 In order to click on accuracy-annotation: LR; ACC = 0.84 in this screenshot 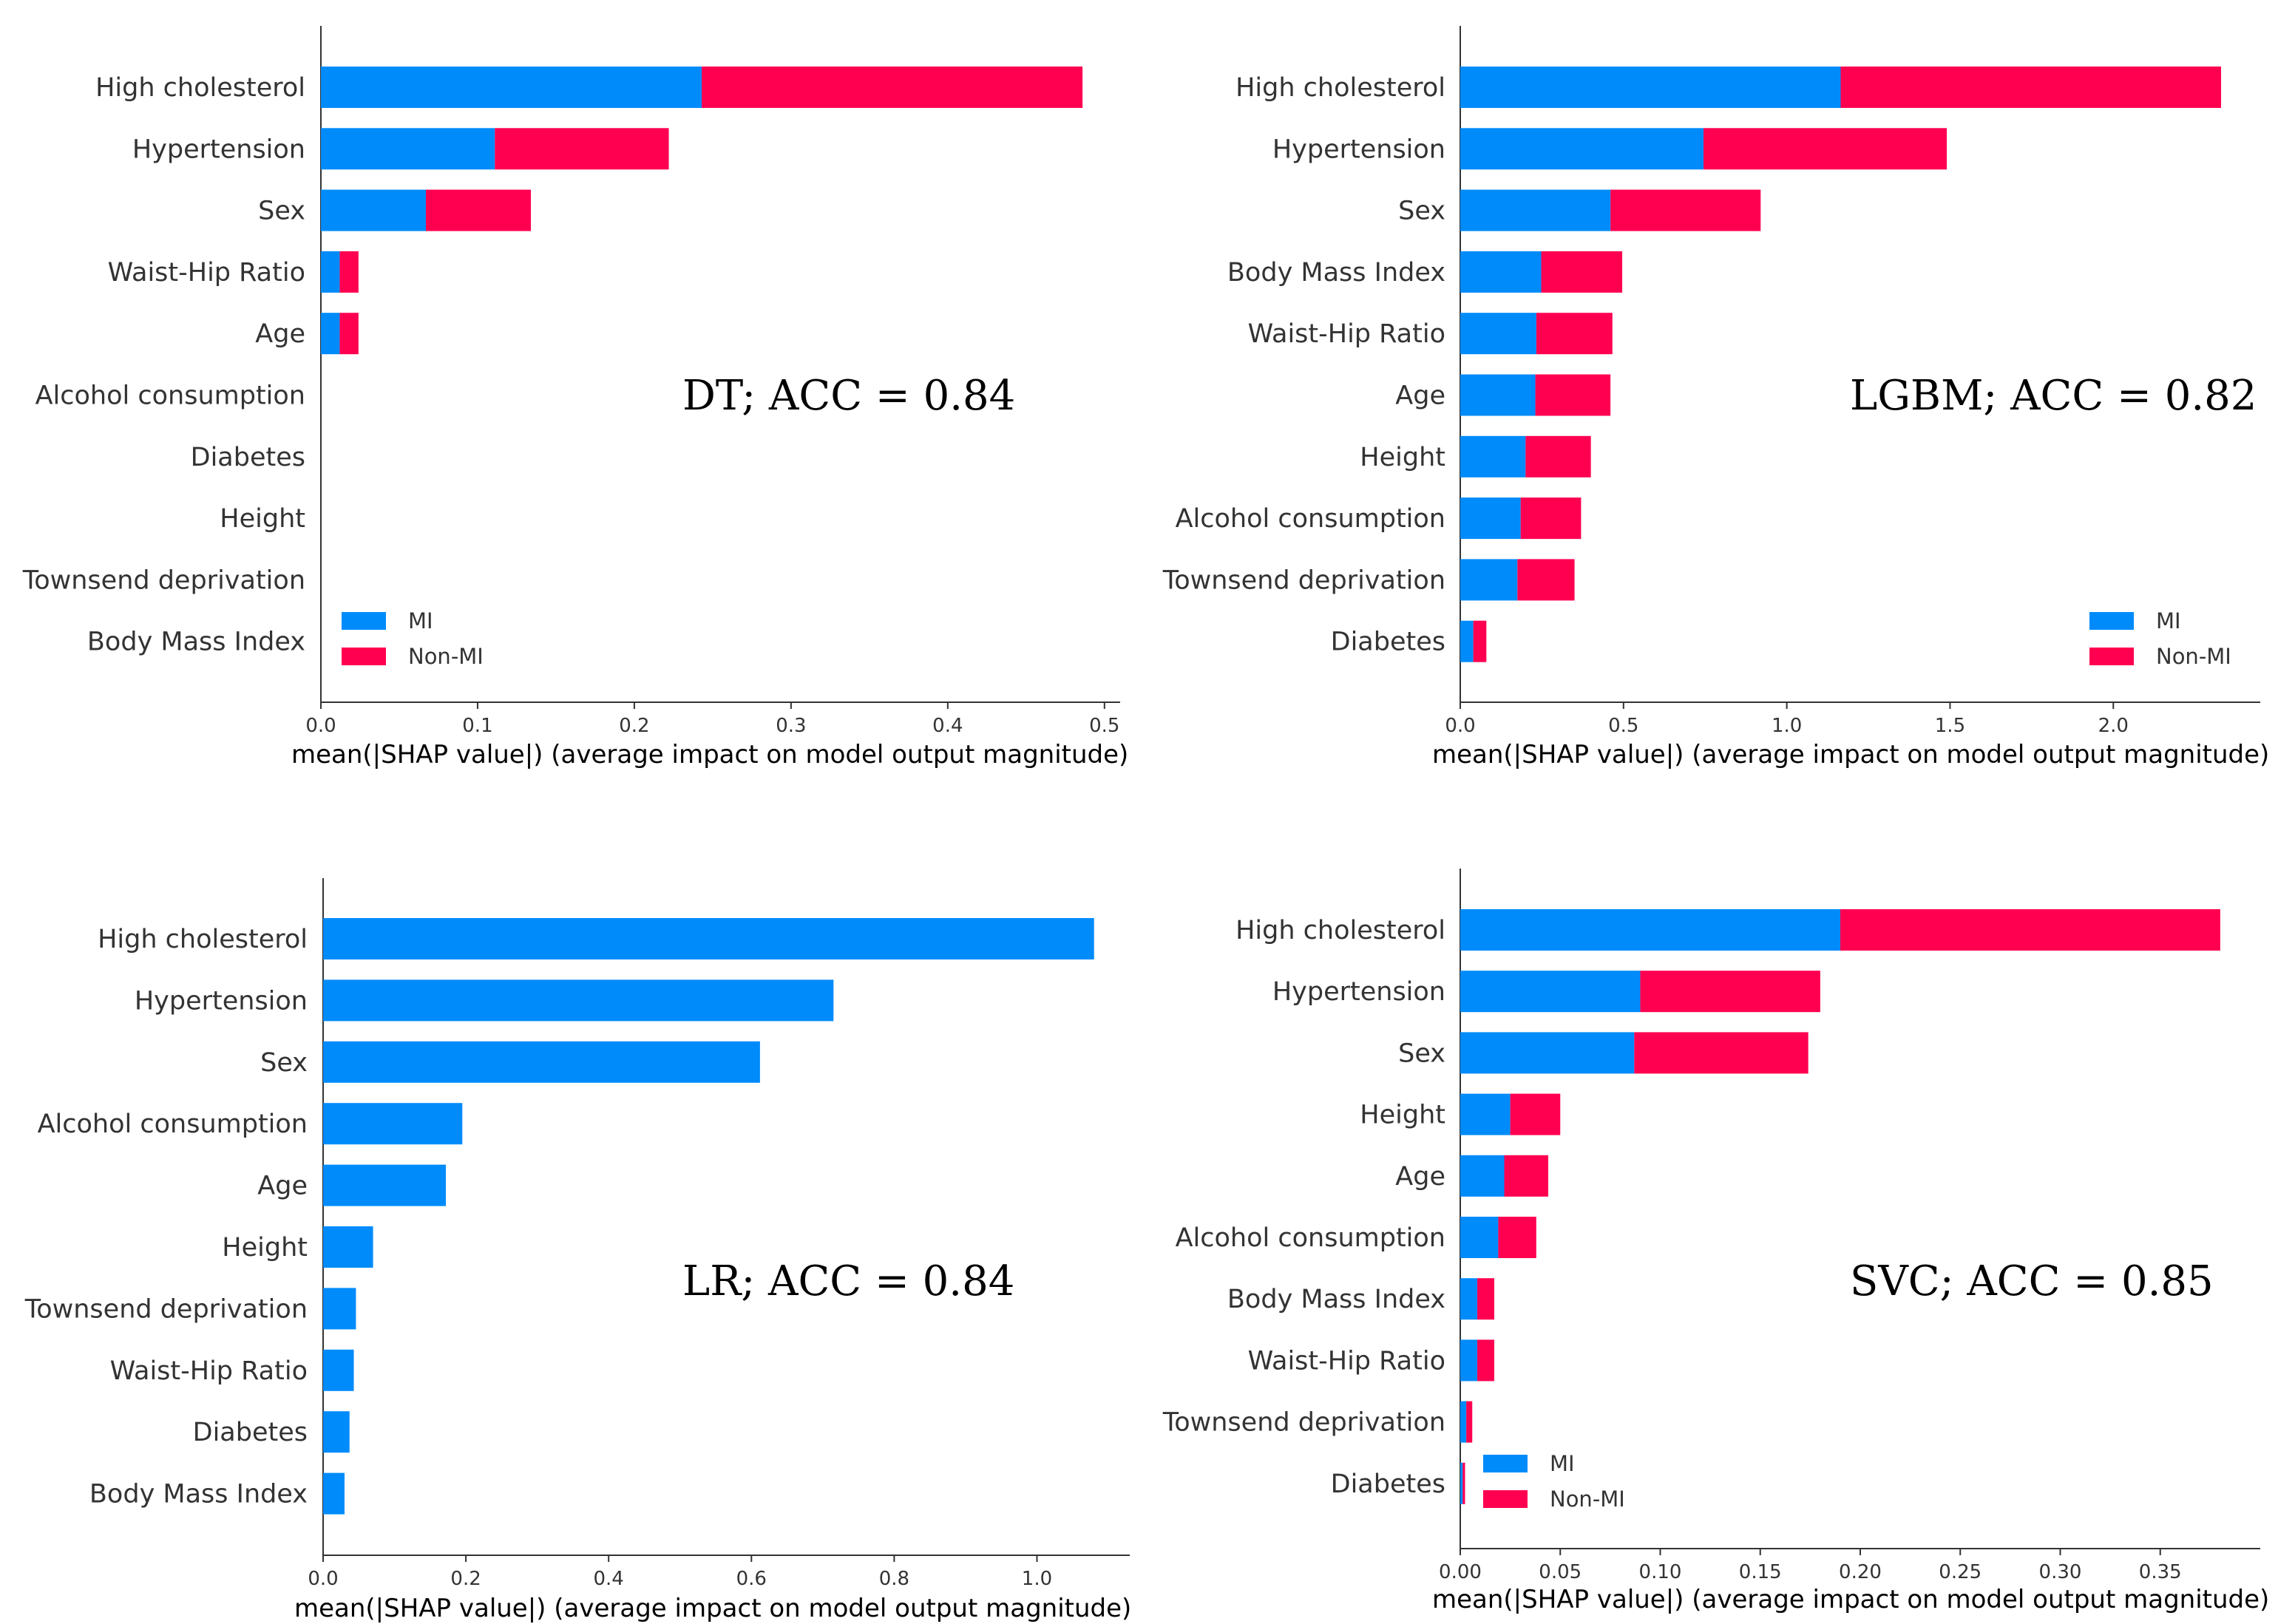, I will do `click(848, 1281)`.